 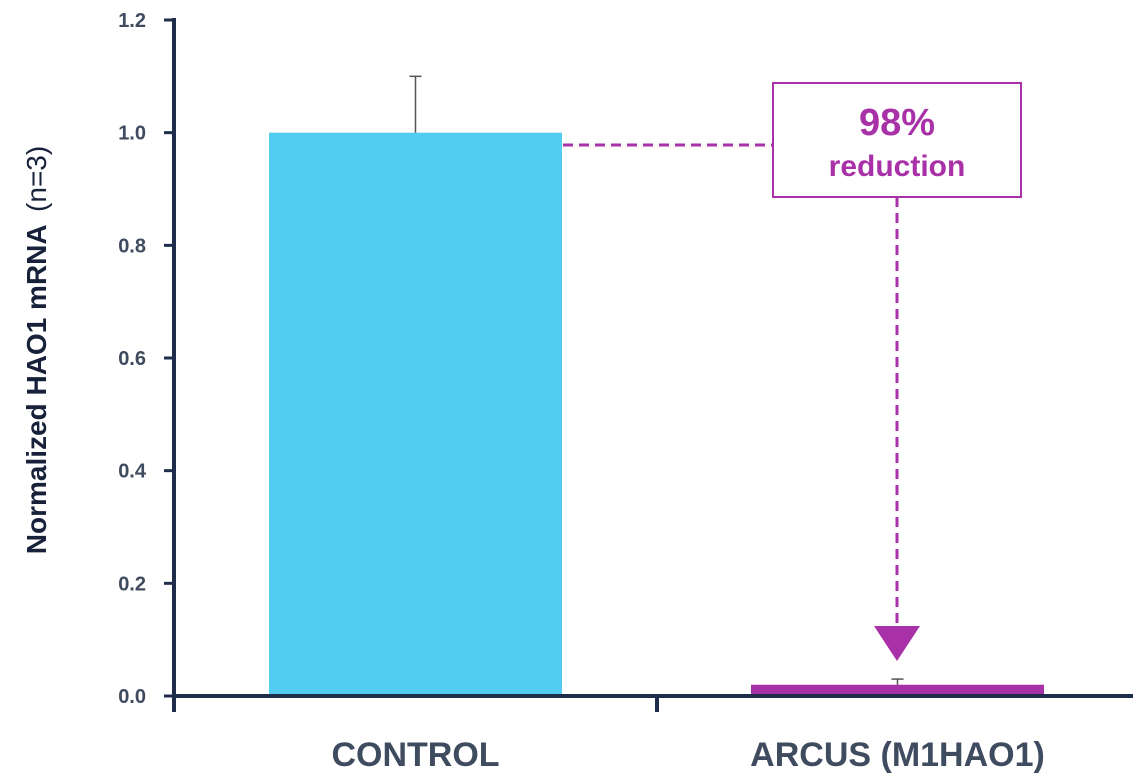 I want to click on y-axis-label-sub: (n=3), so click(x=36, y=179).